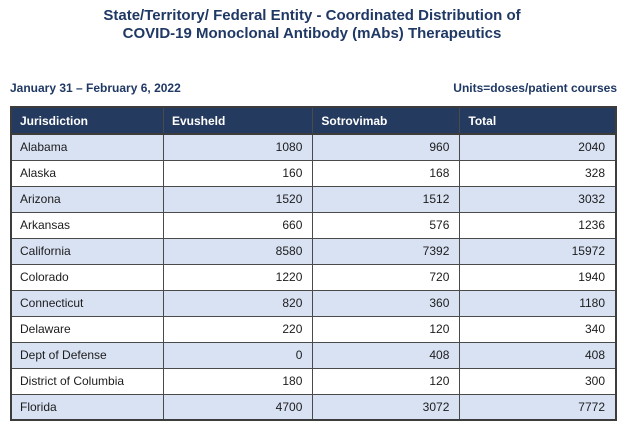  Describe the element at coordinates (238, 225) in the screenshot. I see `evusheld-value-cell: 660` at that location.